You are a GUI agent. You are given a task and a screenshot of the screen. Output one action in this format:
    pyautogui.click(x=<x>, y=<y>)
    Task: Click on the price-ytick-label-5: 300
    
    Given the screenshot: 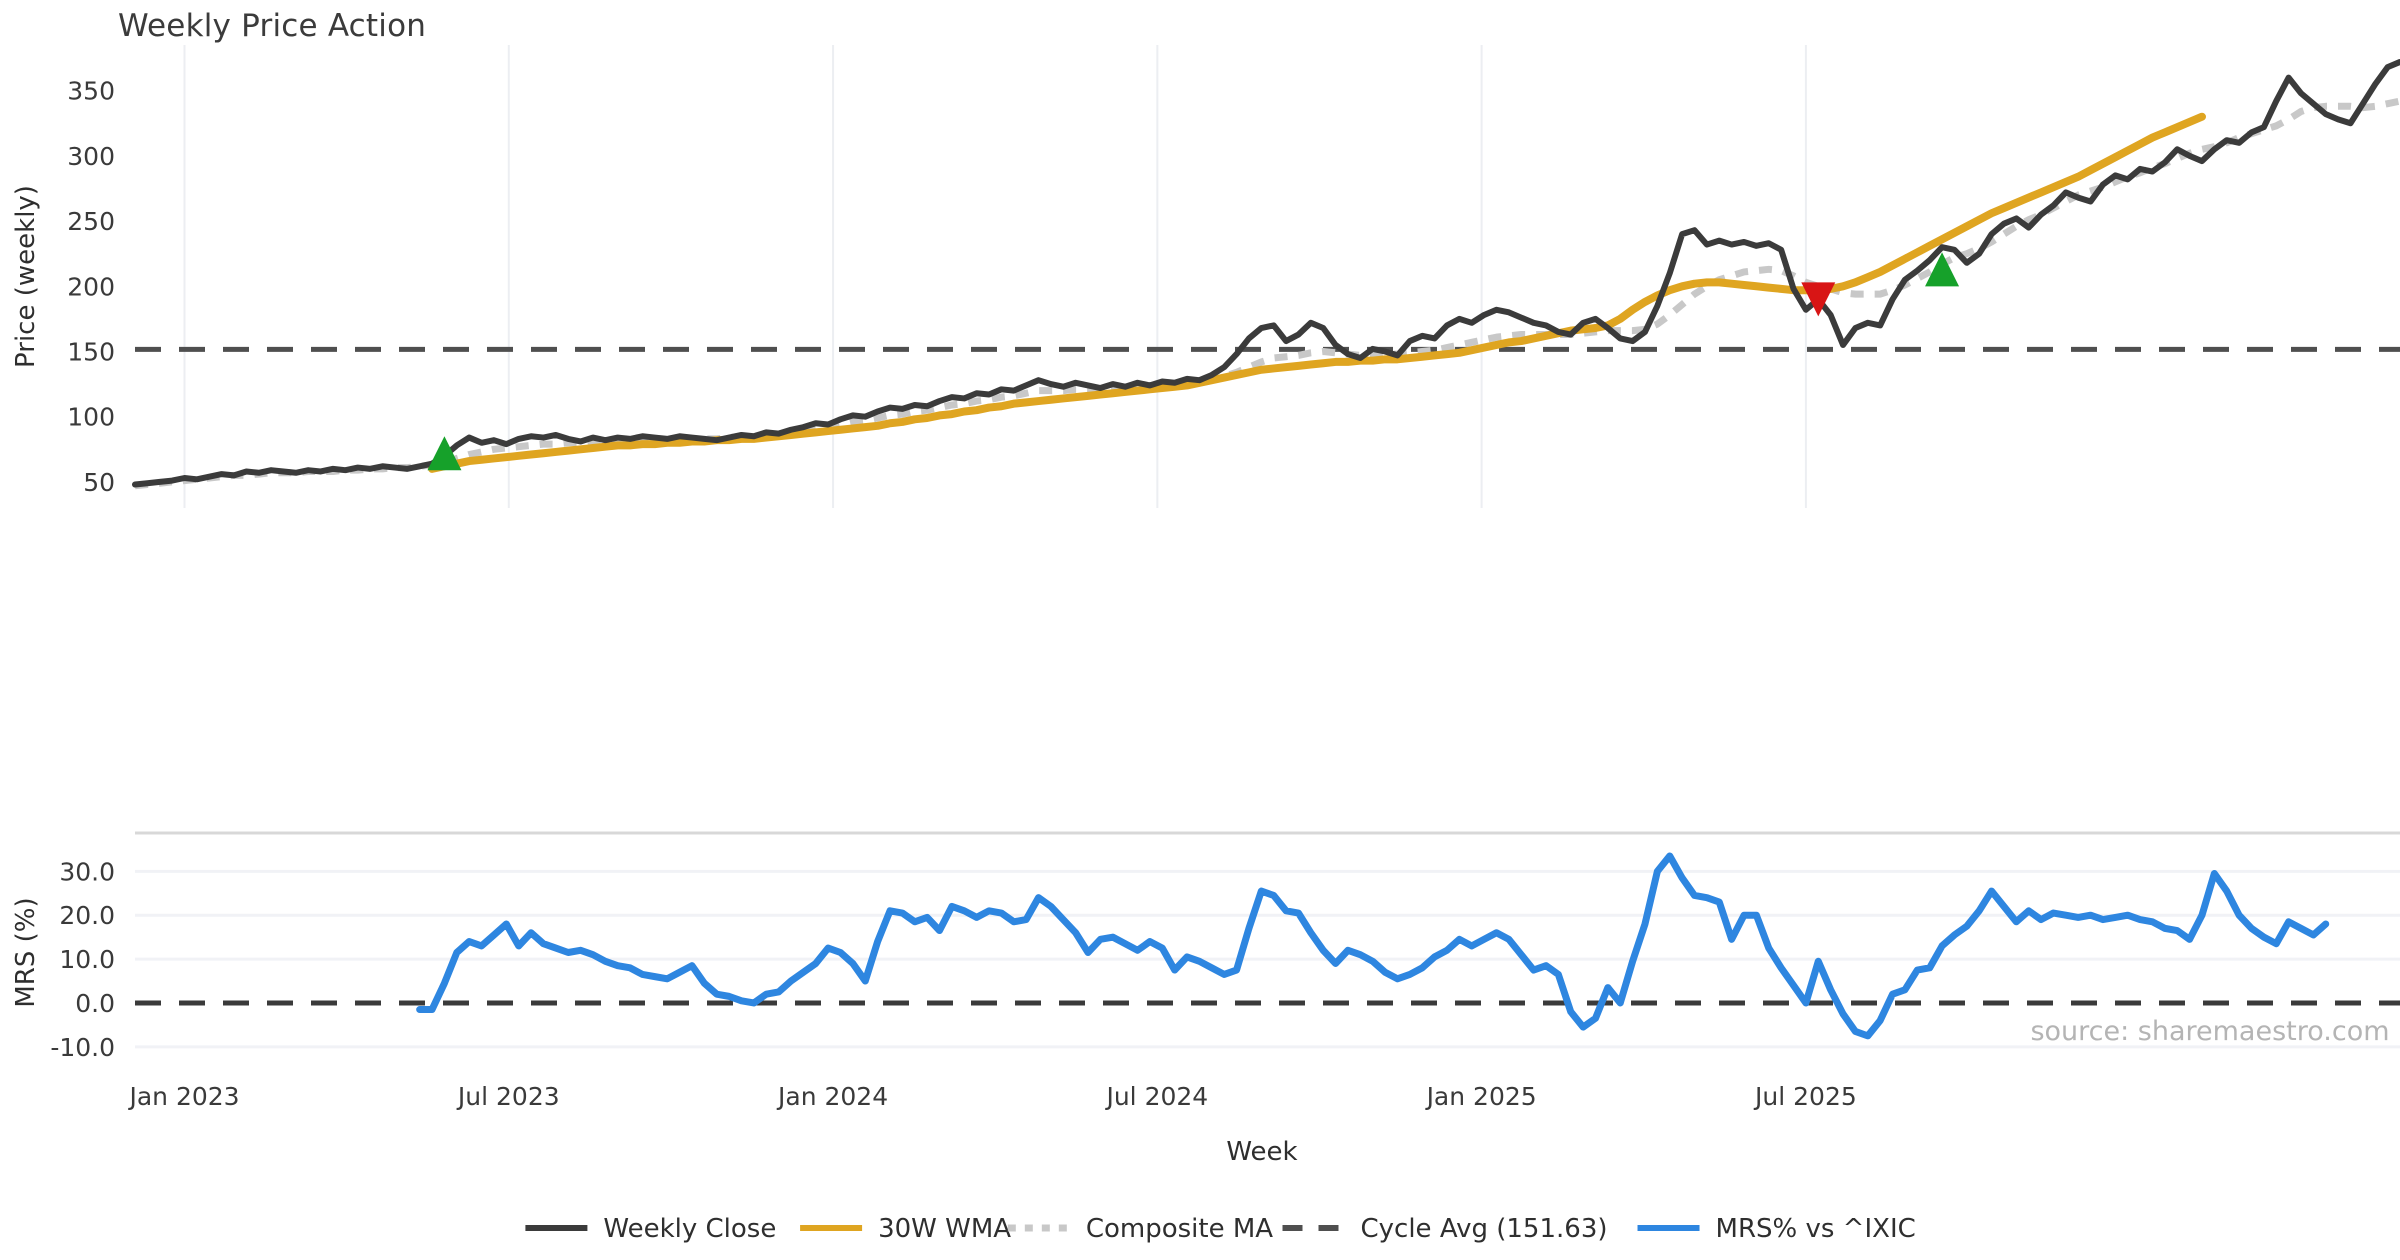 What is the action you would take?
    pyautogui.click(x=91, y=156)
    